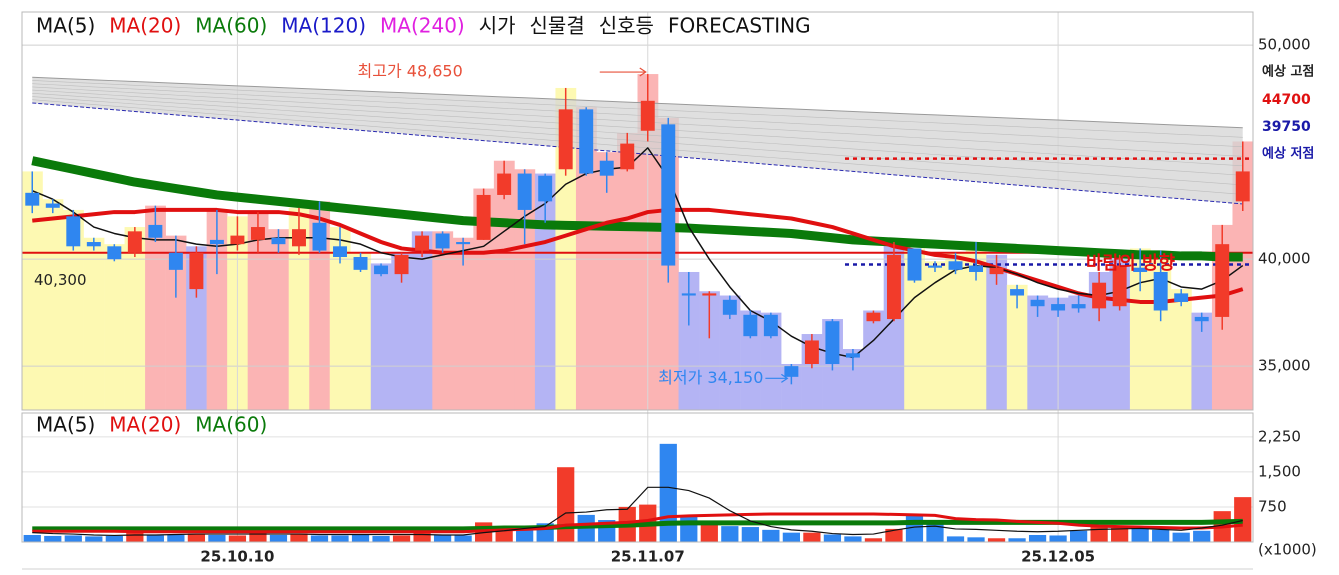  Describe the element at coordinates (1286, 100) in the screenshot. I see `forecast-high-value: 44700` at that location.